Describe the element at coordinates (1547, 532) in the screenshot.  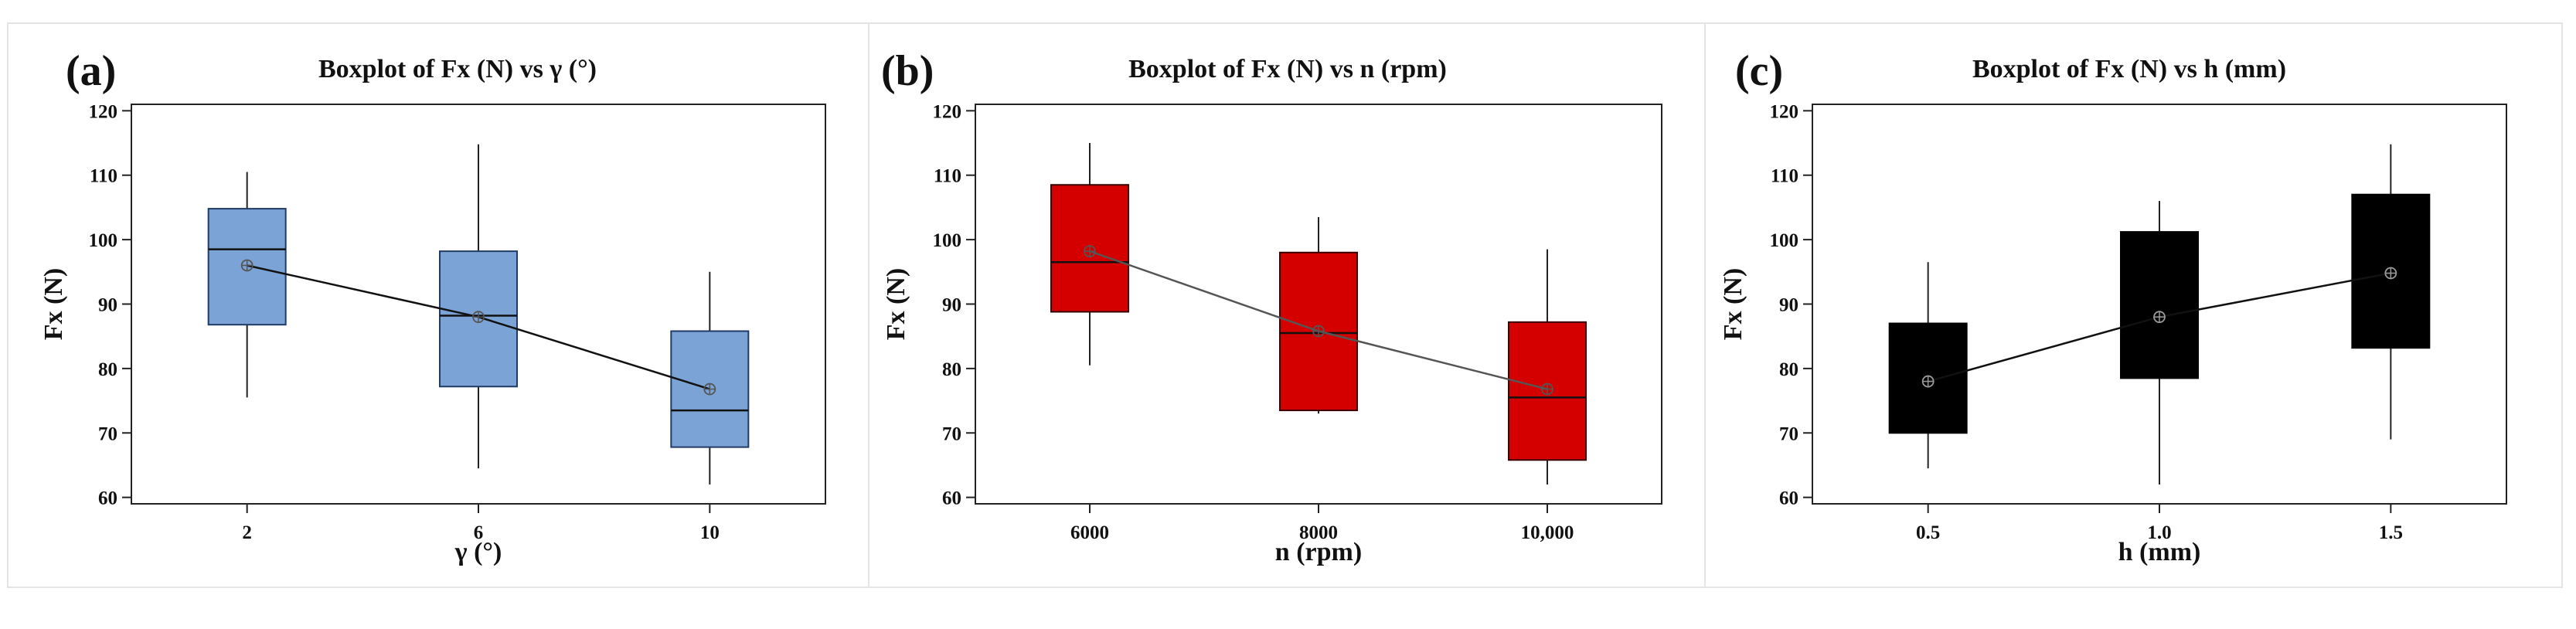
I see `x-tick-label: 10,000` at that location.